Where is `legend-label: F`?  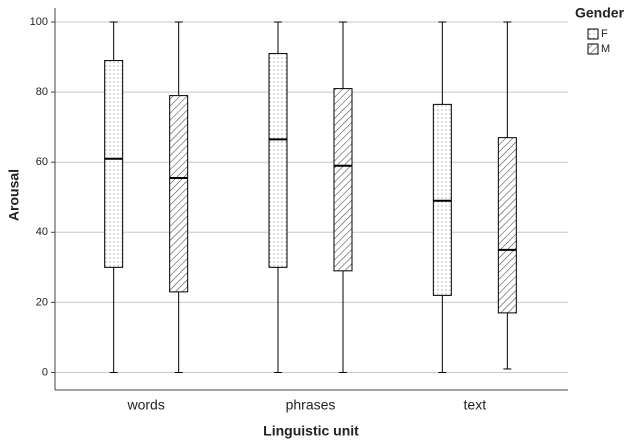 legend-label: F is located at coordinates (604, 34).